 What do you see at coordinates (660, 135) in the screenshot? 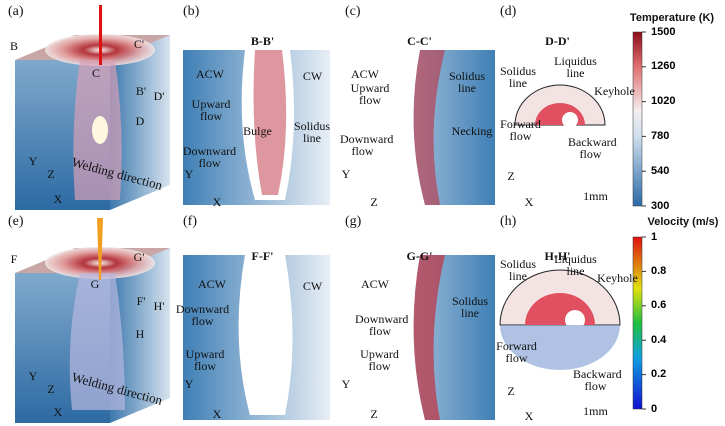
I see `colorbar-tick-label: 780` at bounding box center [660, 135].